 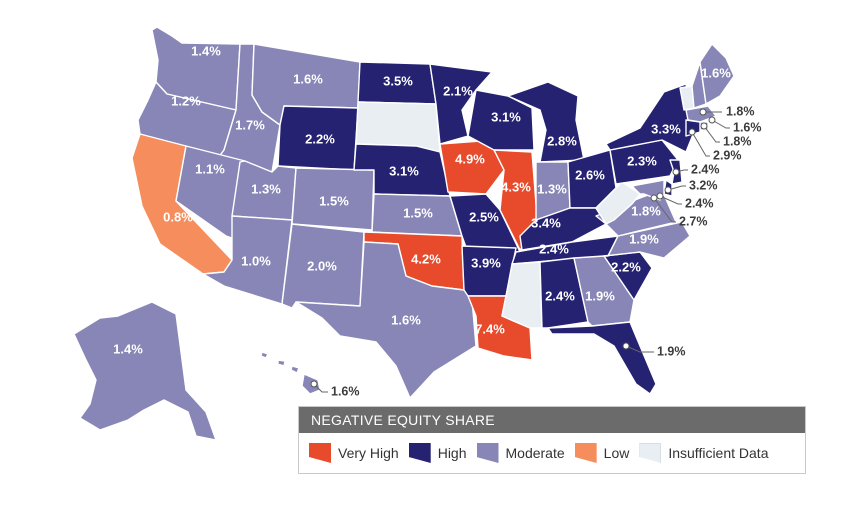 What do you see at coordinates (692, 132) in the screenshot?
I see `dot-CT` at bounding box center [692, 132].